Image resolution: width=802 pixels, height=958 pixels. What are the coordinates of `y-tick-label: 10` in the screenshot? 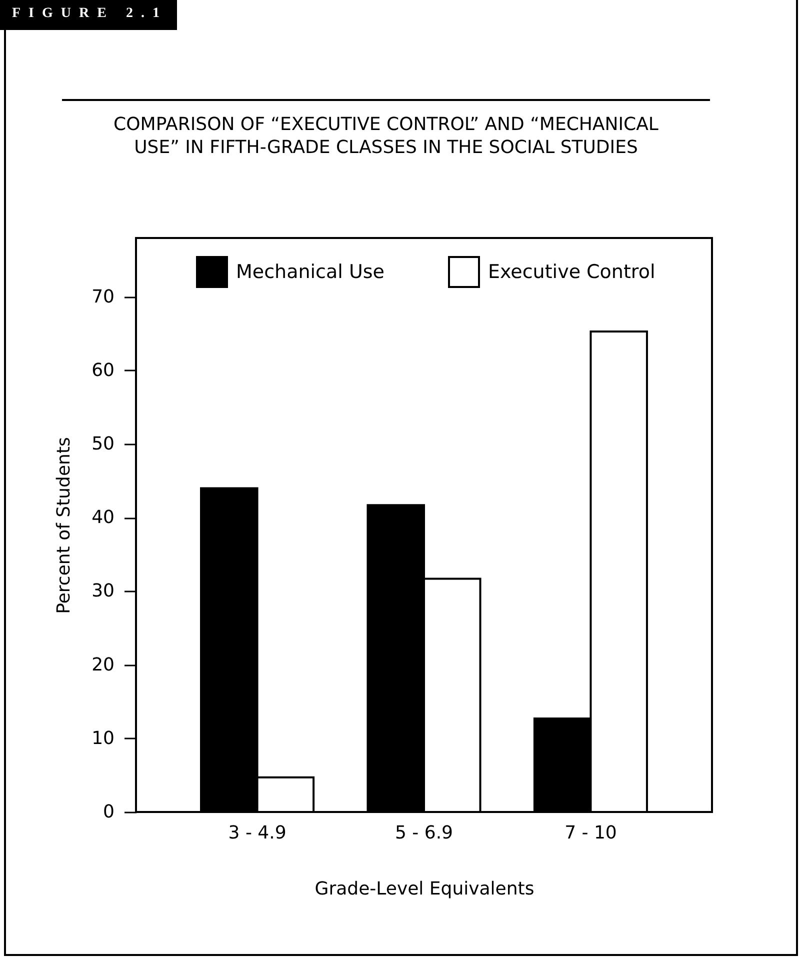 It's located at (103, 738).